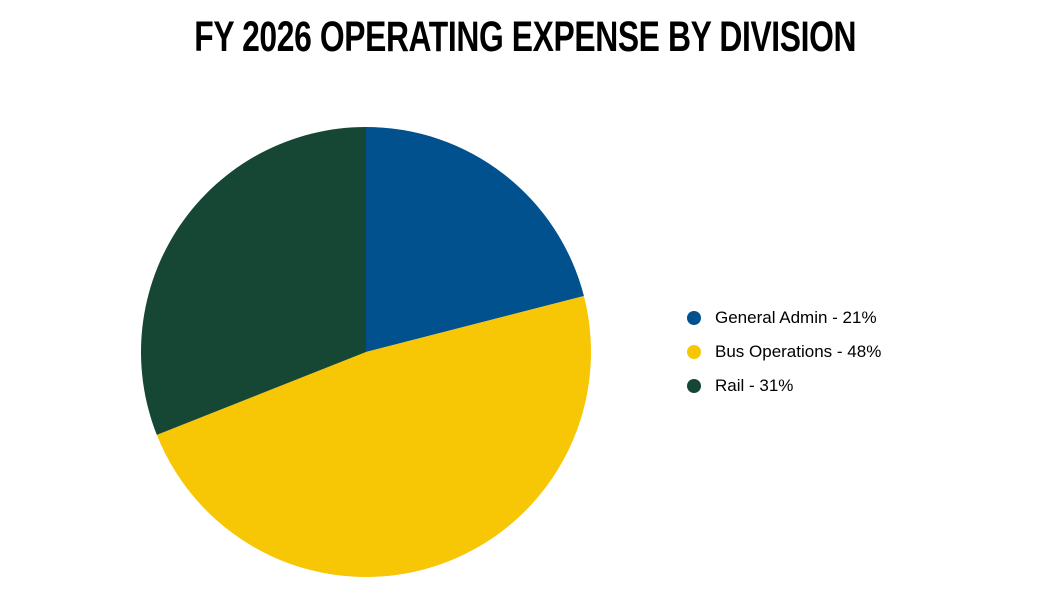  What do you see at coordinates (253, 281) in the screenshot?
I see `pie-slice-rail` at bounding box center [253, 281].